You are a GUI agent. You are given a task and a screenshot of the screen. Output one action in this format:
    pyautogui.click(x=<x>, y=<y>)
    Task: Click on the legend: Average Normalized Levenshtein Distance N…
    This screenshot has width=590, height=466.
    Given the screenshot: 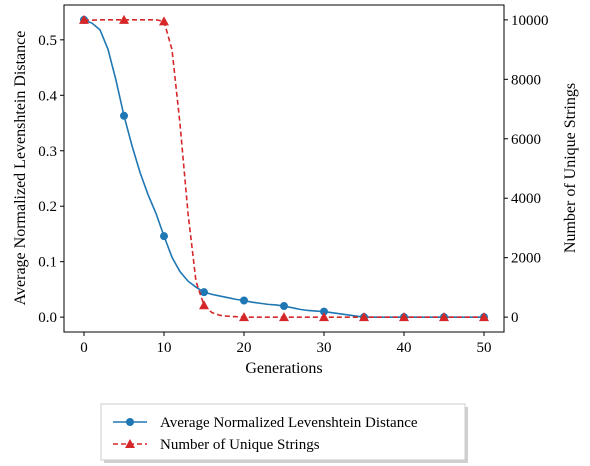 What is the action you would take?
    pyautogui.click(x=284, y=433)
    